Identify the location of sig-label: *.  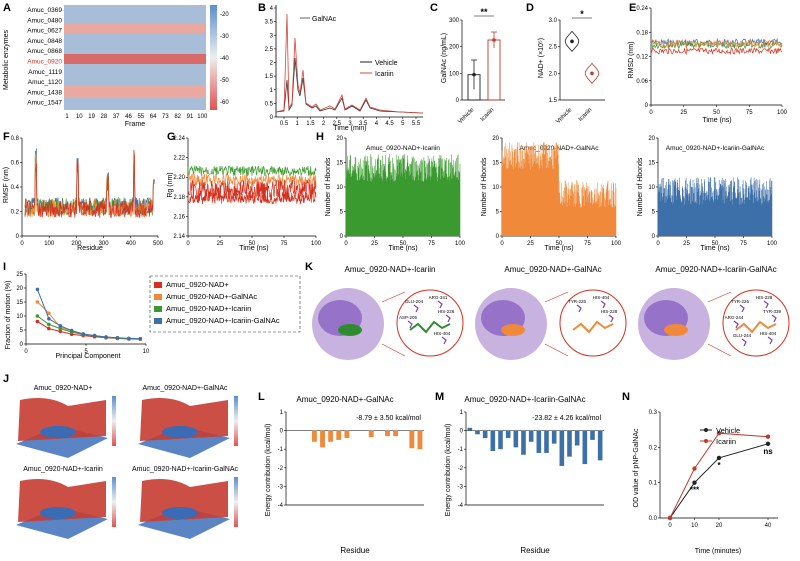
(719, 465).